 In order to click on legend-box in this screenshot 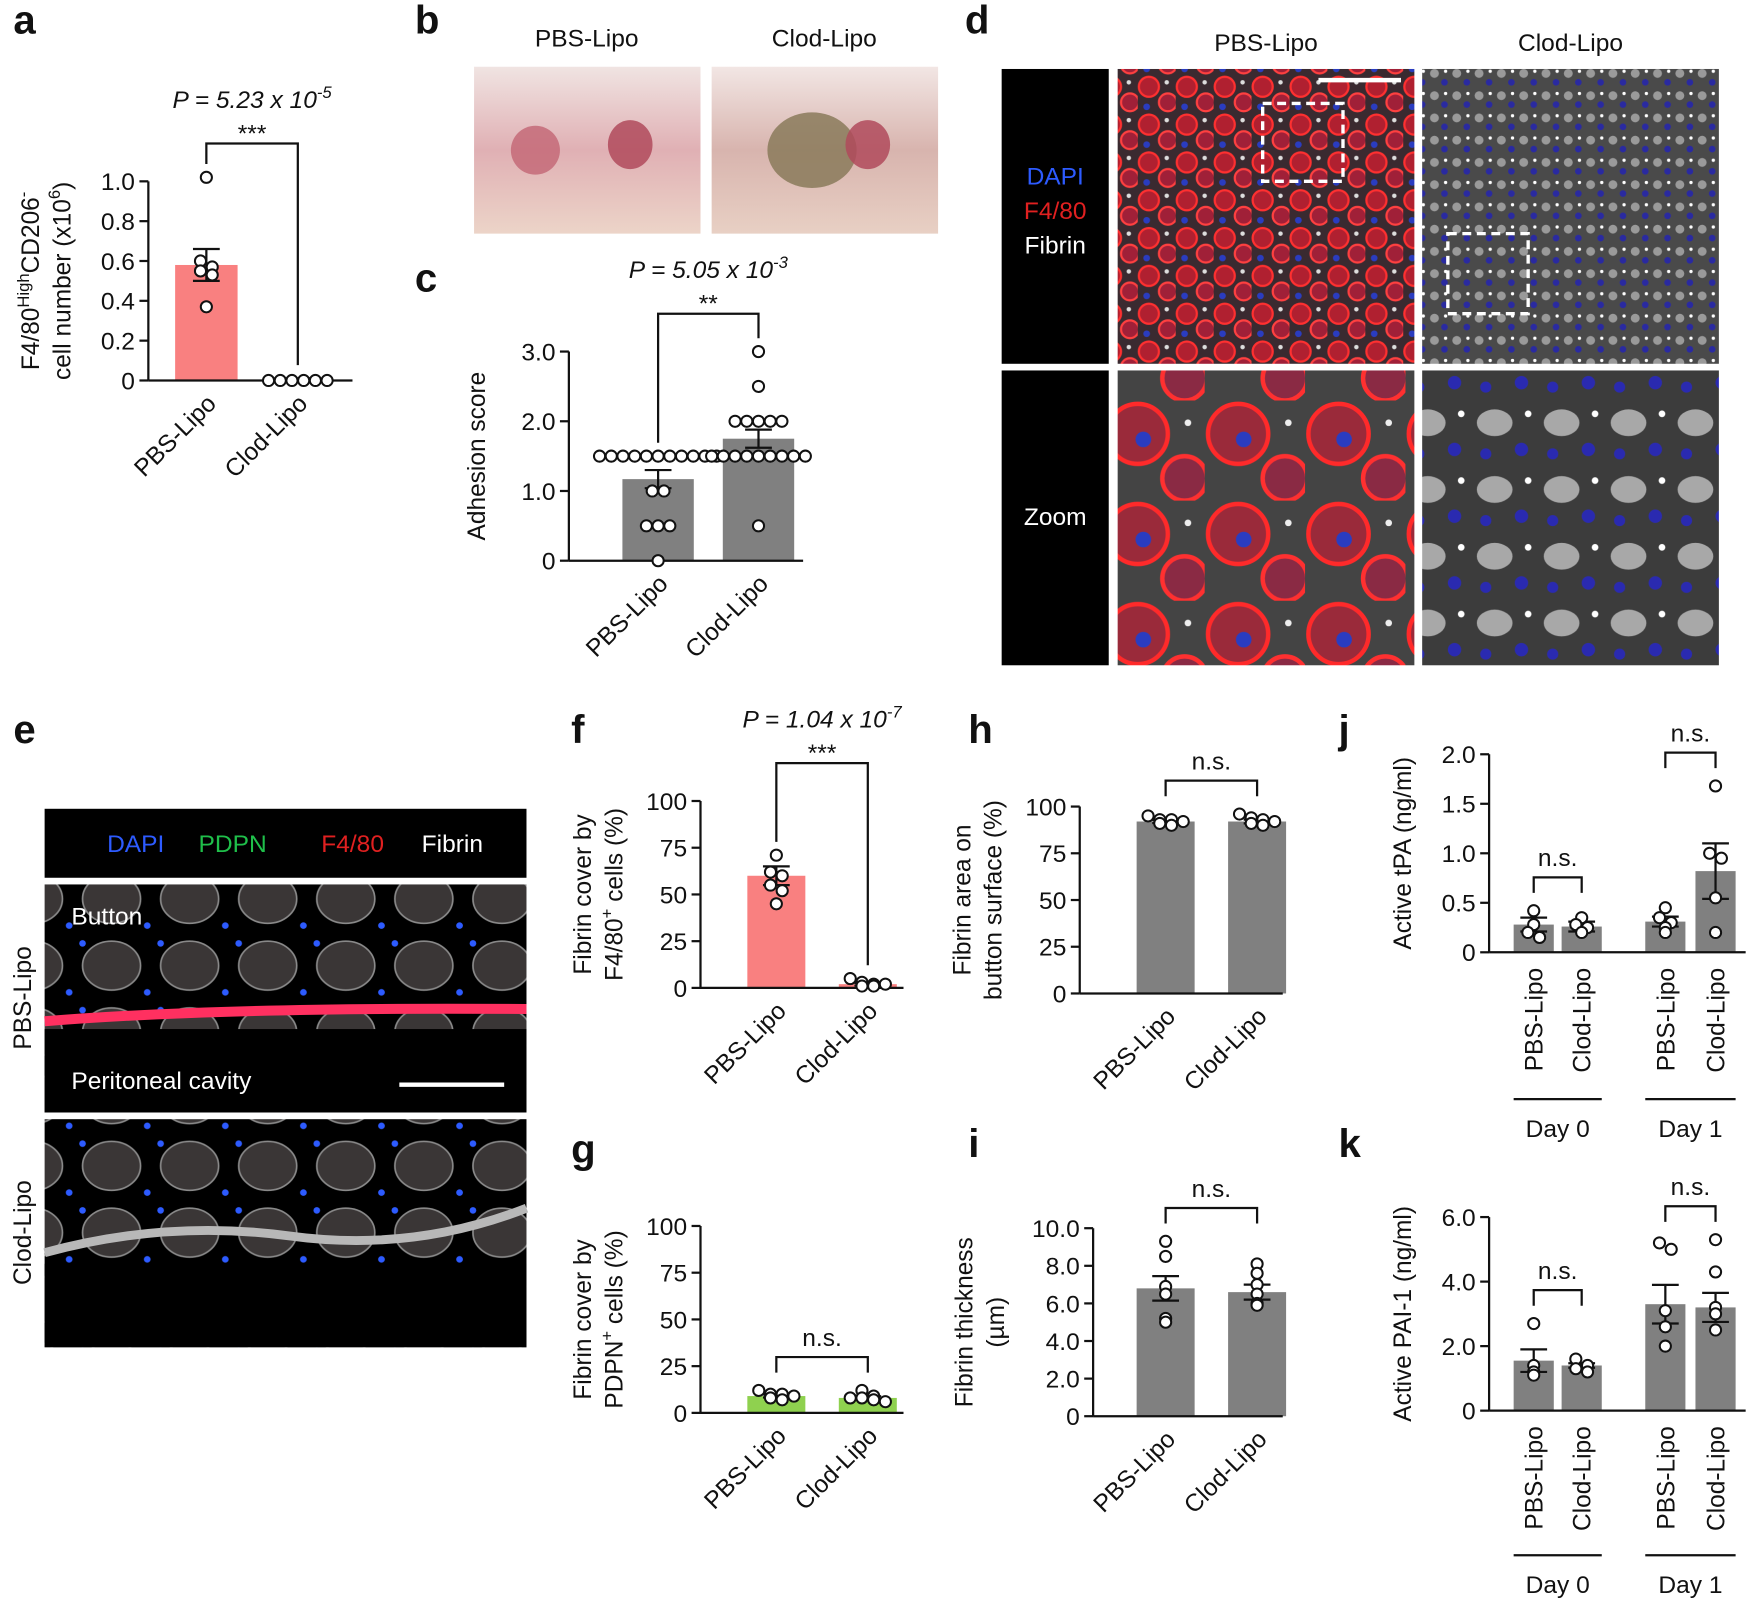, I will do `click(285, 843)`.